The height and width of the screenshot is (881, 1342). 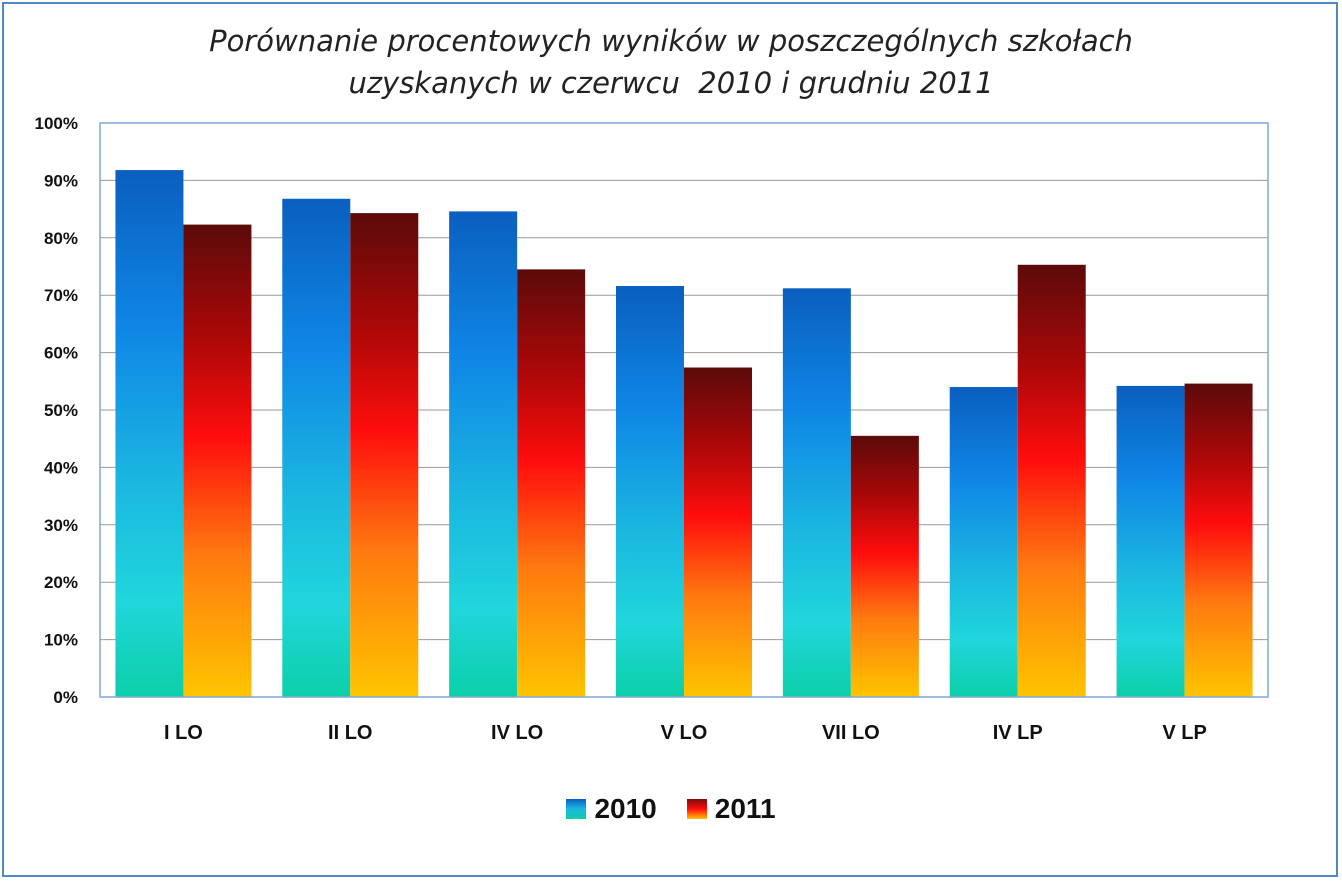 What do you see at coordinates (1150, 541) in the screenshot?
I see `bar-2010-v-lp` at bounding box center [1150, 541].